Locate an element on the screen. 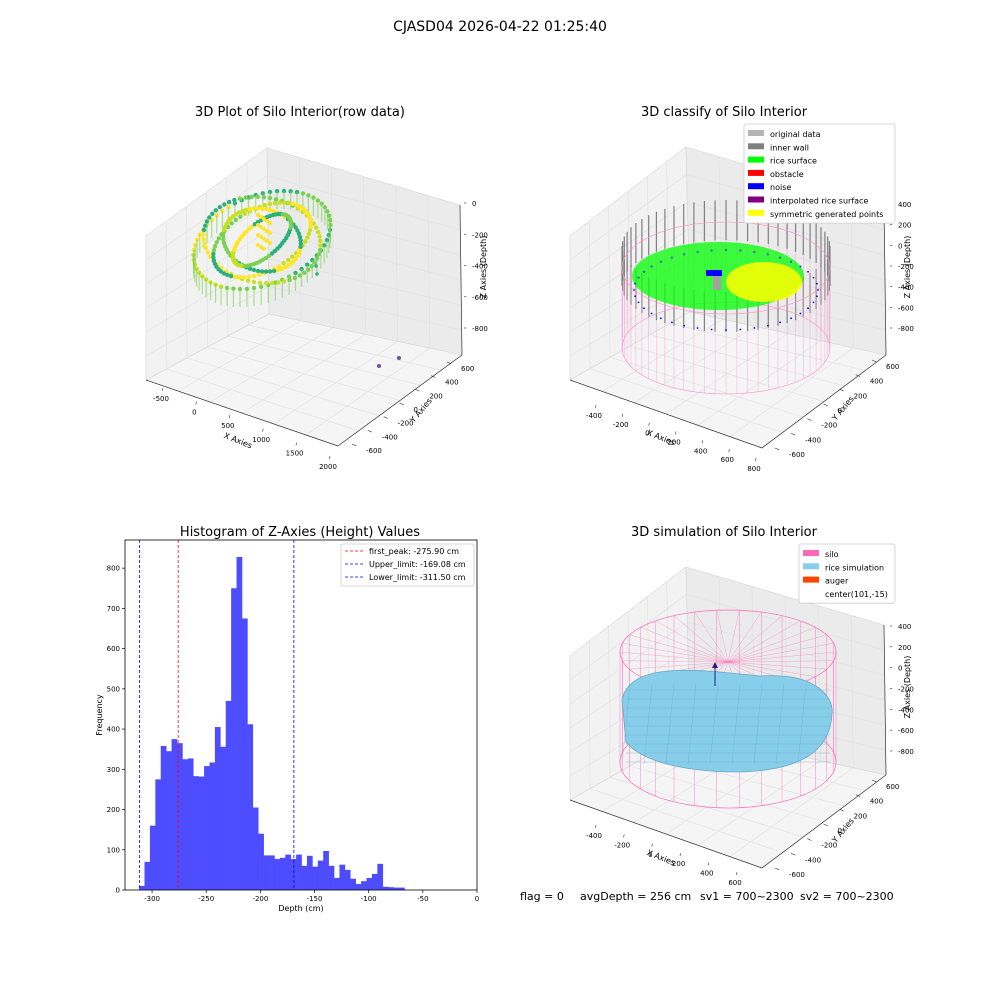 The width and height of the screenshot is (1000, 1000). grid-line is located at coordinates (628, 637).